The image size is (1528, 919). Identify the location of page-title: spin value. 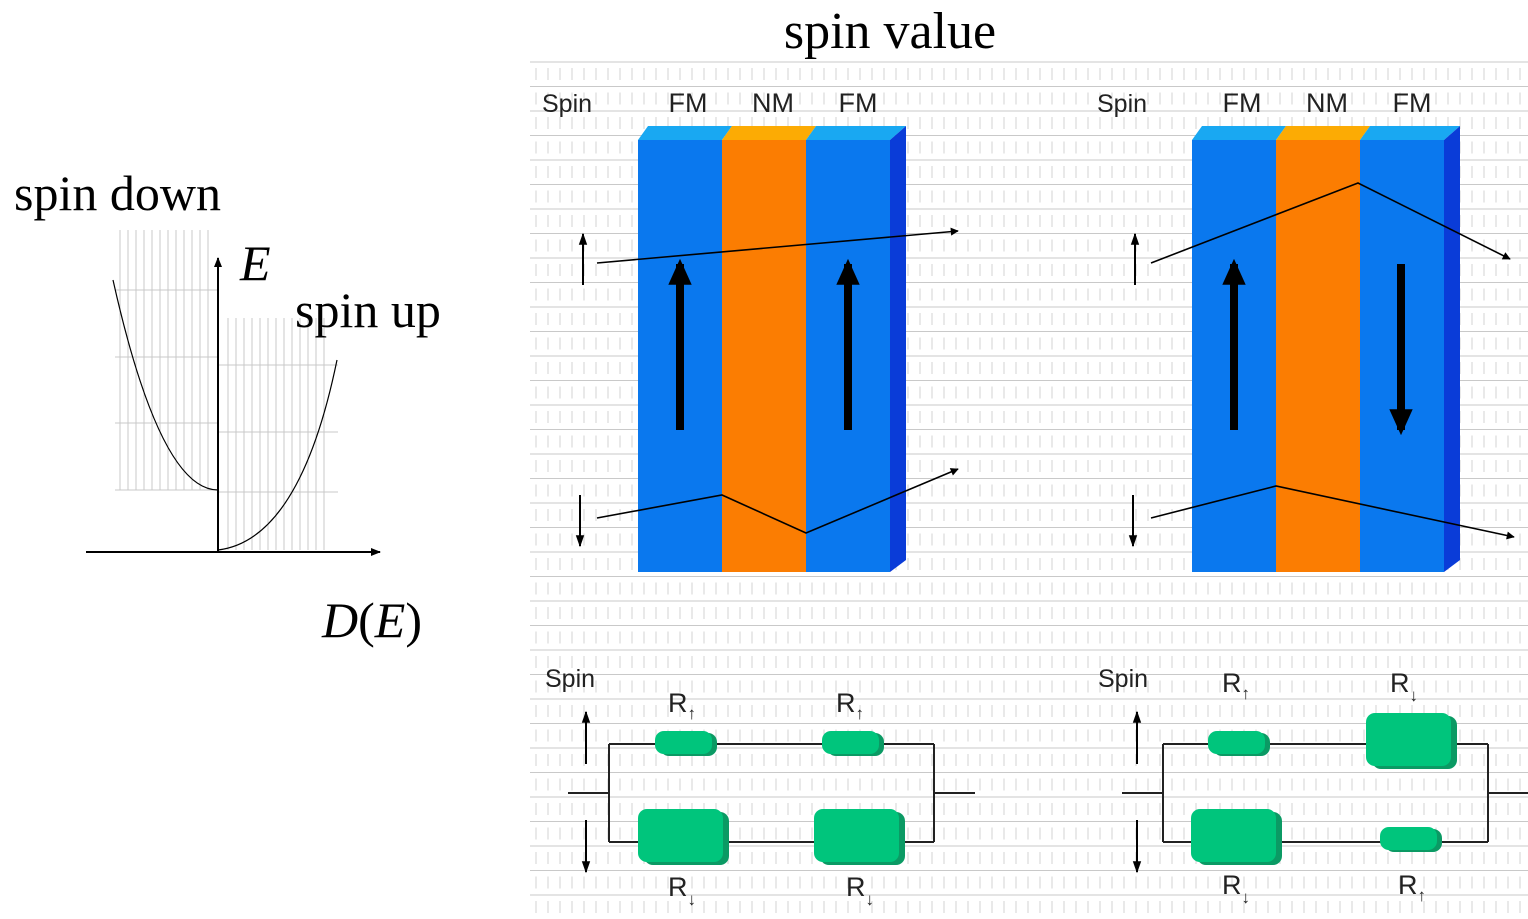
(890, 31).